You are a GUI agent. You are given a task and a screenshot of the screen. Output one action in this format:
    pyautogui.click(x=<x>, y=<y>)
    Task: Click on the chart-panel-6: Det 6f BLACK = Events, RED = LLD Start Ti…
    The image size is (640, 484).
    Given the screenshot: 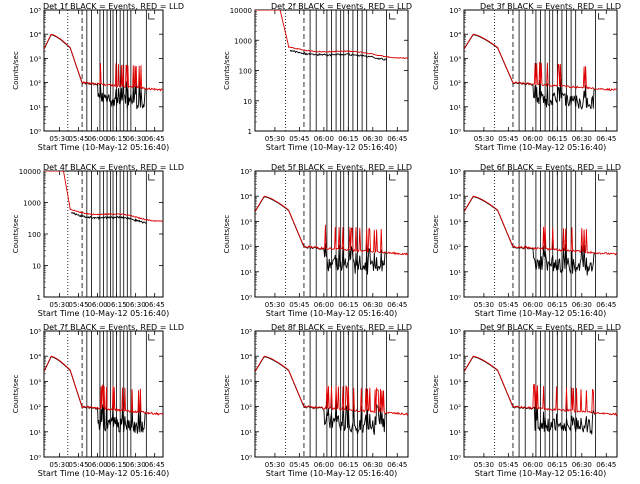 What is the action you would take?
    pyautogui.click(x=526, y=240)
    